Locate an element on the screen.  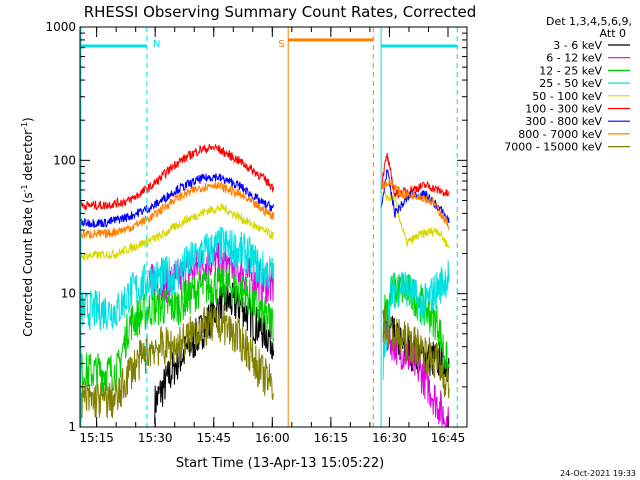
x-tick-label: 15:45 is located at coordinates (213, 438).